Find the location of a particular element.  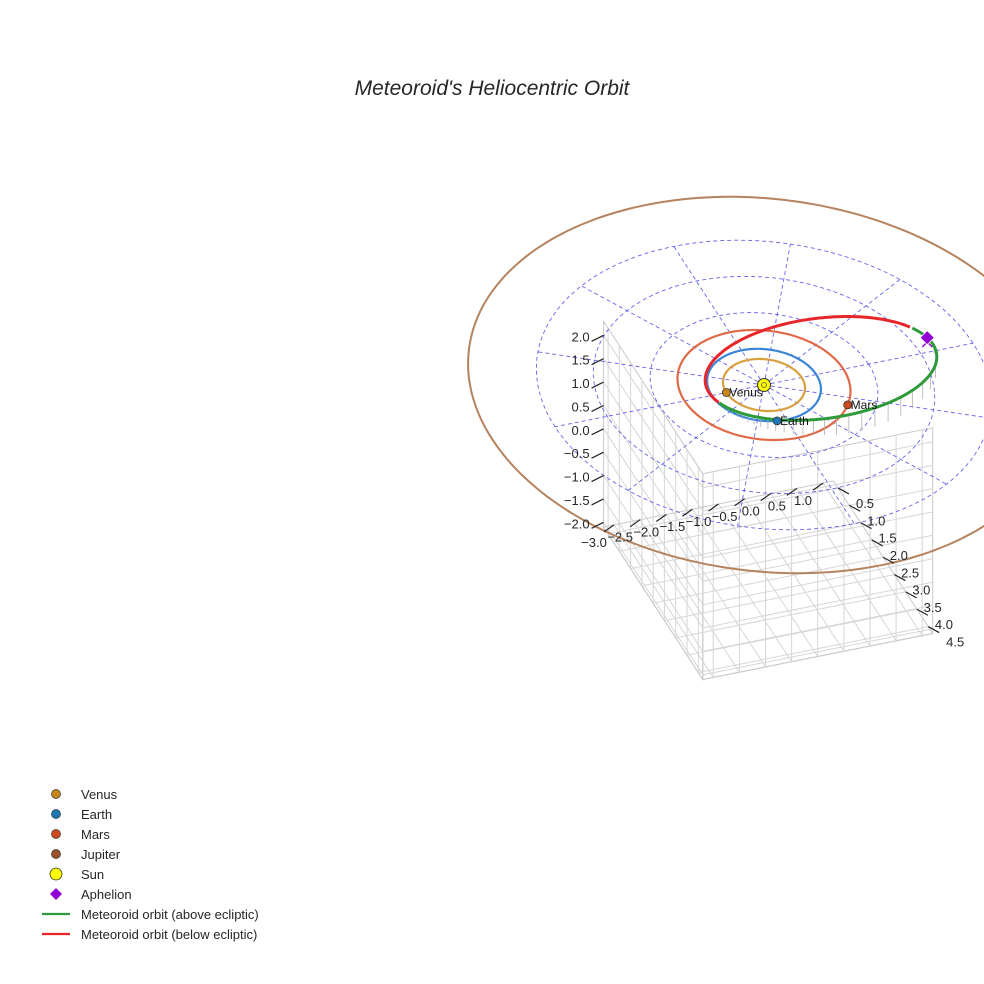

z-tick-label: 0.5 is located at coordinates (580, 406).